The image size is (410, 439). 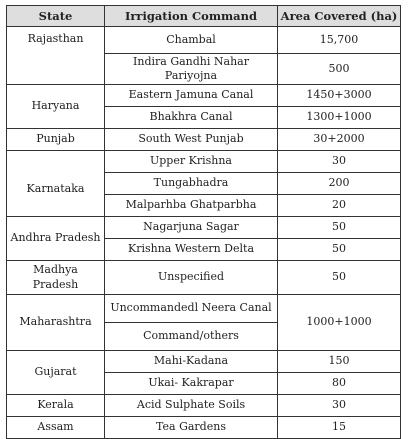 I want to click on table-row: Assam Tea Gardens 15, so click(x=203, y=427).